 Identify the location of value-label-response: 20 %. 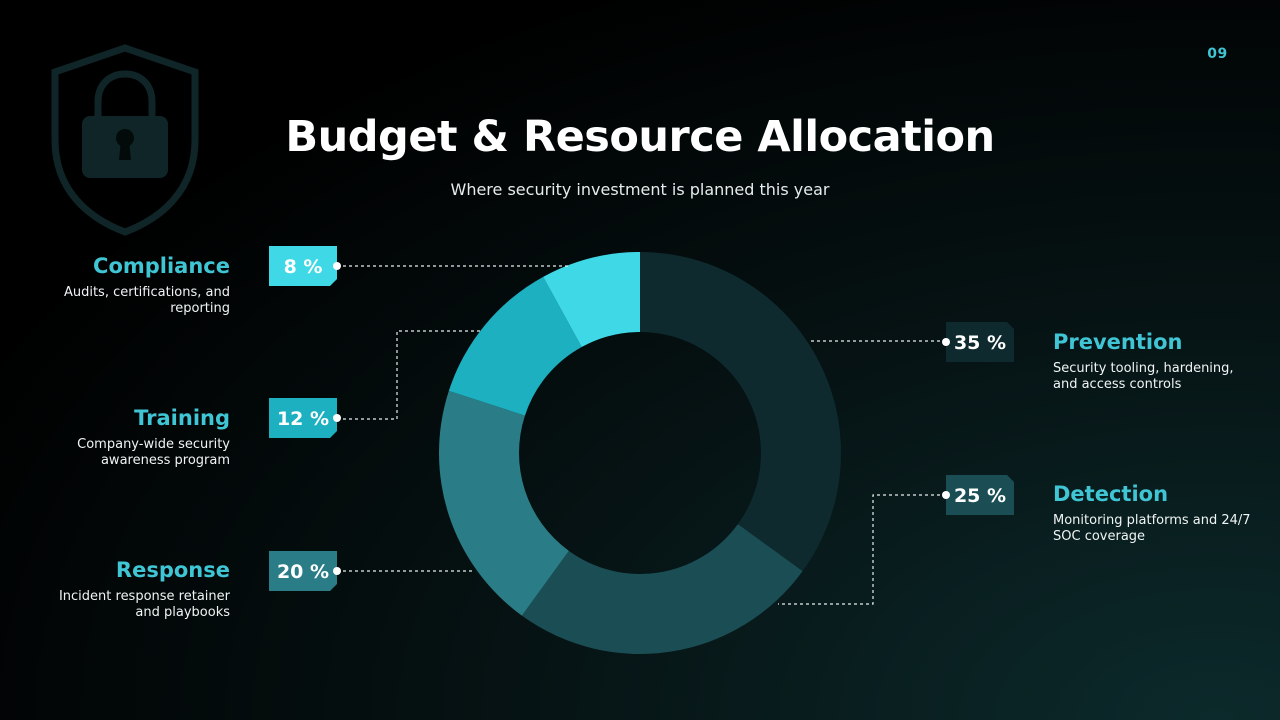
(303, 572).